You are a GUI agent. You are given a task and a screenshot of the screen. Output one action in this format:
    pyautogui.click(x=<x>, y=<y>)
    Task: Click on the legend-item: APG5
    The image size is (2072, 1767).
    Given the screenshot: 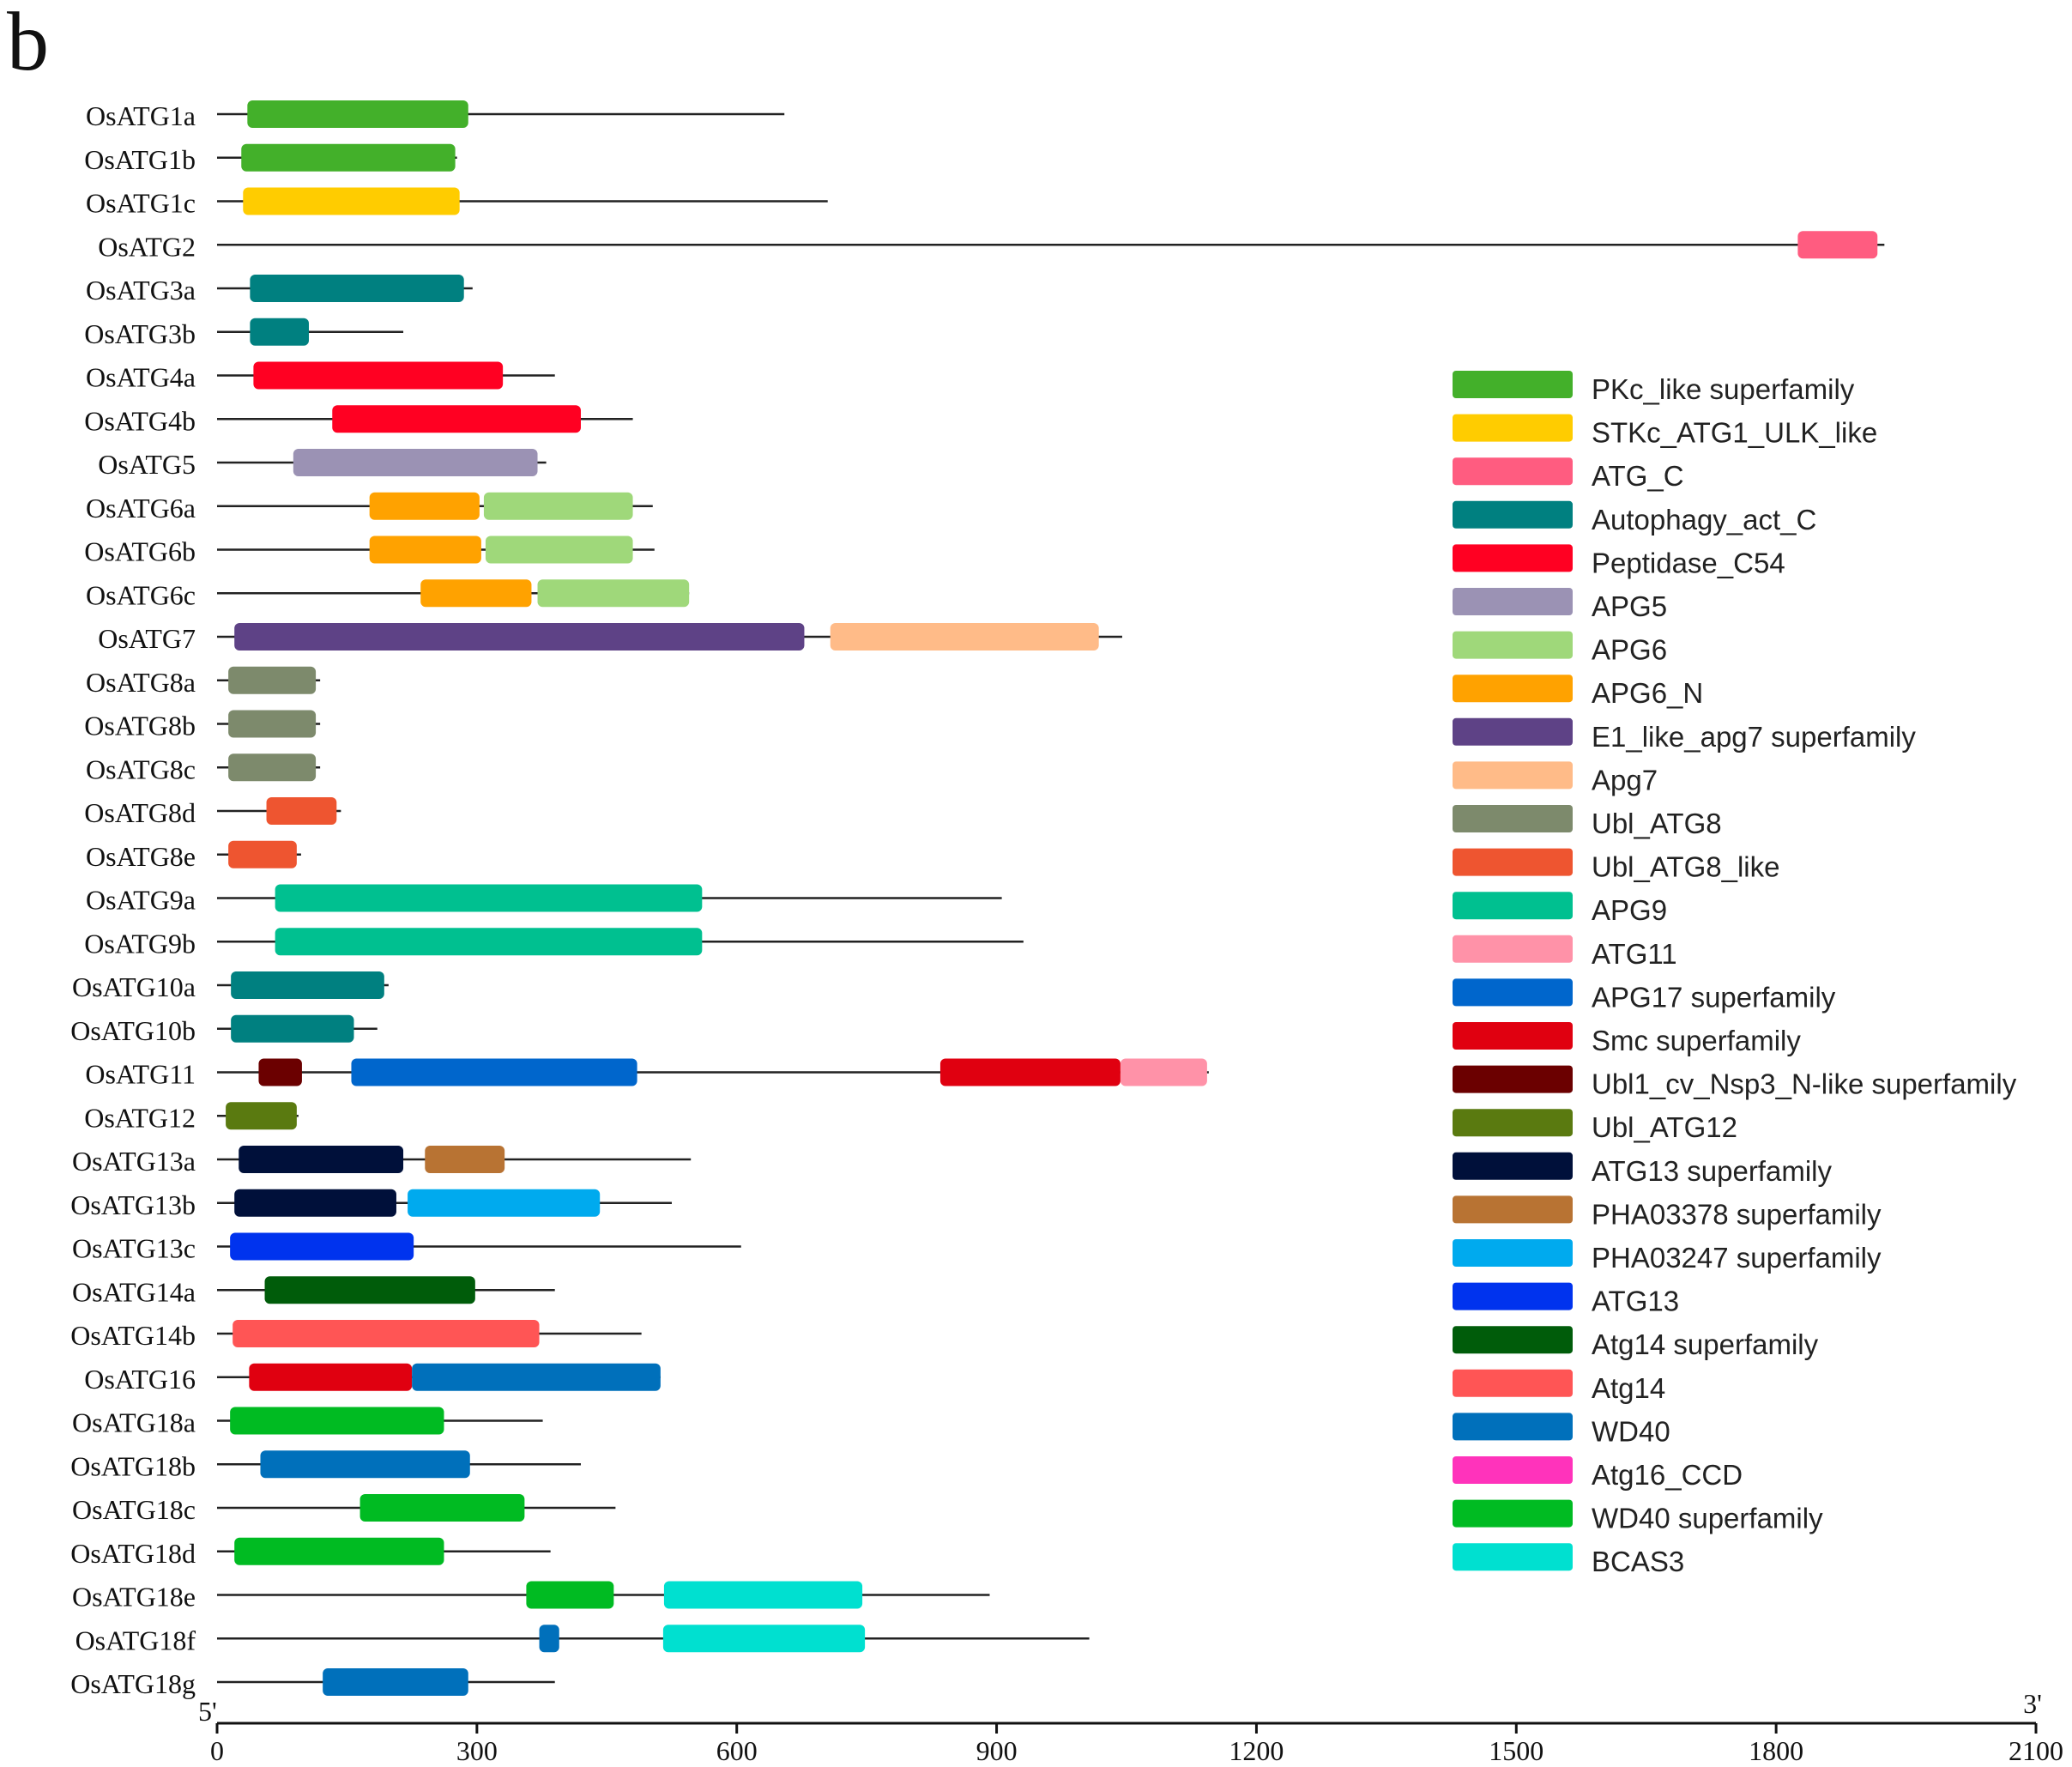 What is the action you would take?
    pyautogui.click(x=1560, y=605)
    